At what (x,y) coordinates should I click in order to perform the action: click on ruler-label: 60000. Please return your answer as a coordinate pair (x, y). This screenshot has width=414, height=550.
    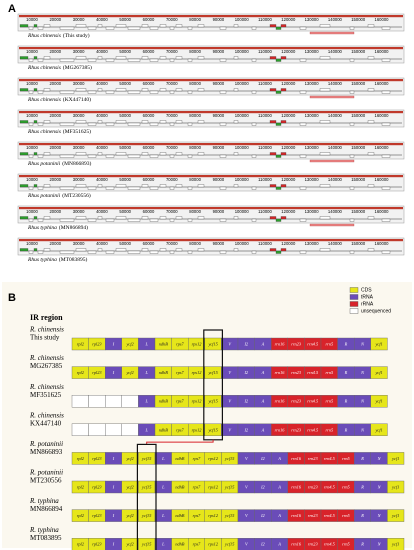
    Looking at the image, I should click on (149, 51).